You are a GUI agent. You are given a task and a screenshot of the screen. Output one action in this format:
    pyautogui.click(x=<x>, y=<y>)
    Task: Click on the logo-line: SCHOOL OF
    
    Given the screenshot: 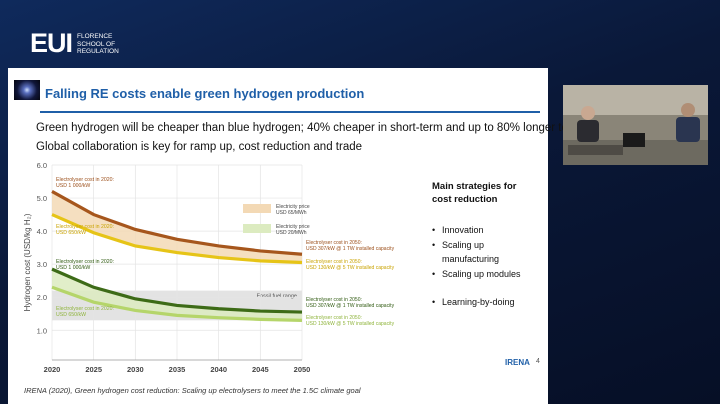 What is the action you would take?
    pyautogui.click(x=96, y=44)
    